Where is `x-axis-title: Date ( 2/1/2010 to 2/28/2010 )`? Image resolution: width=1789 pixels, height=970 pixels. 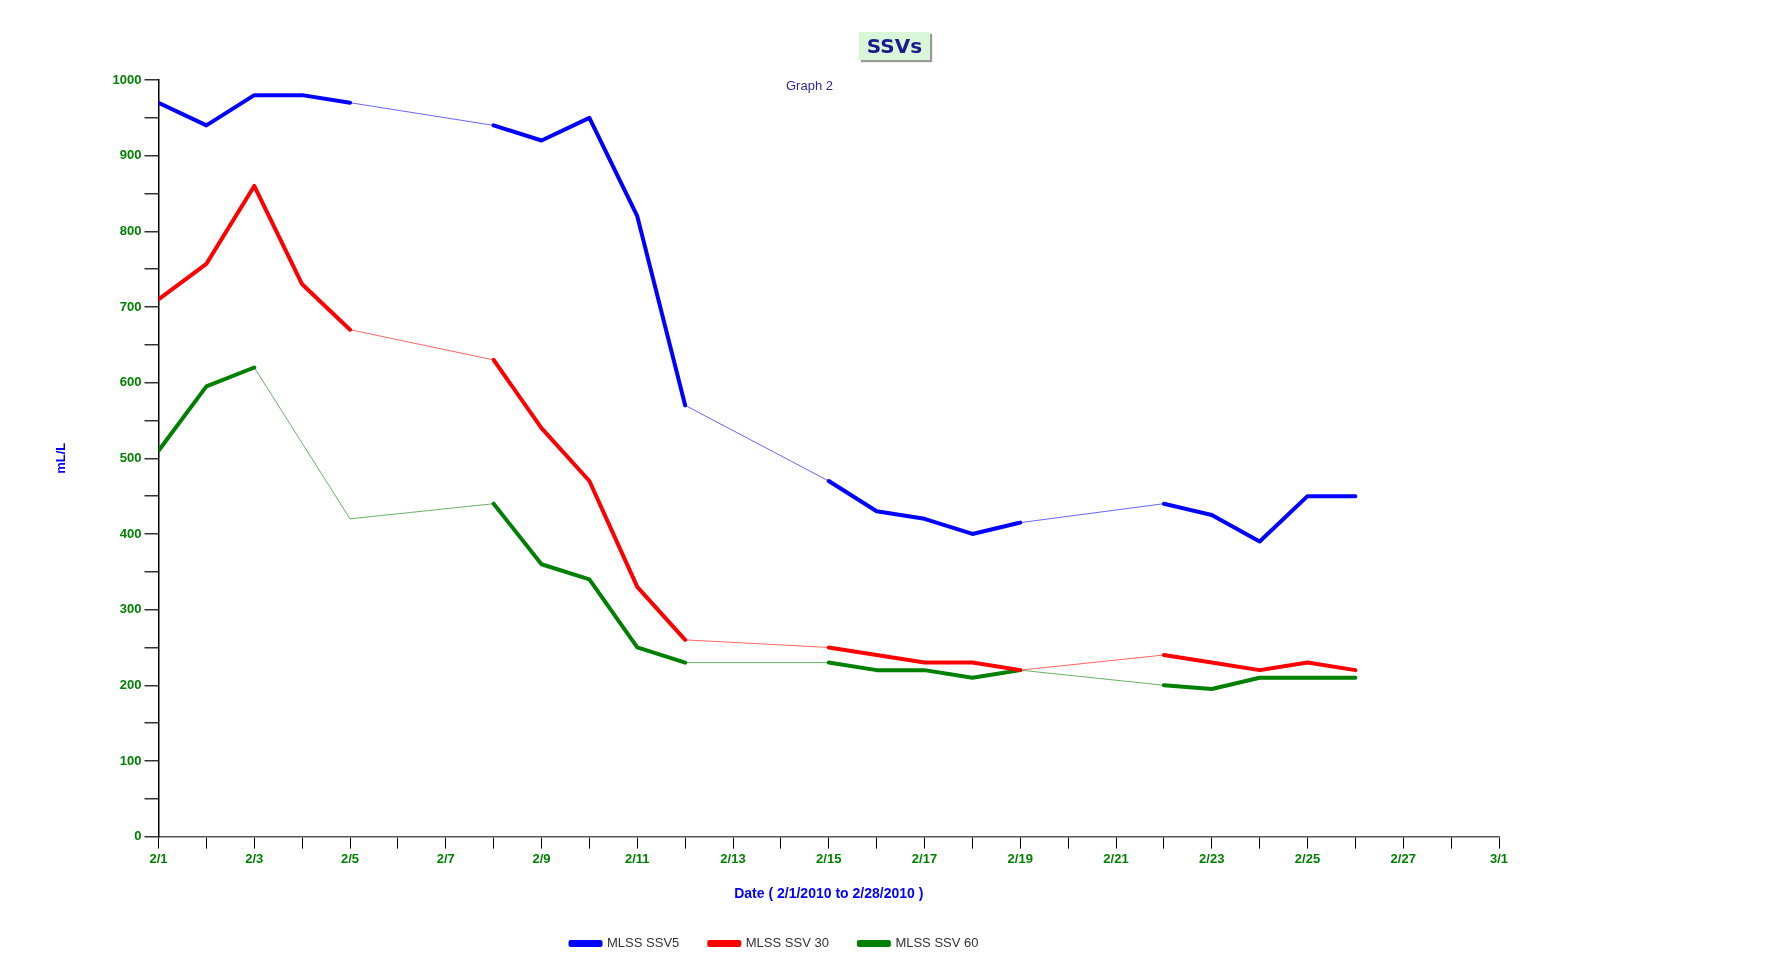 x-axis-title: Date ( 2/1/2010 to 2/28/2010 ) is located at coordinates (829, 893).